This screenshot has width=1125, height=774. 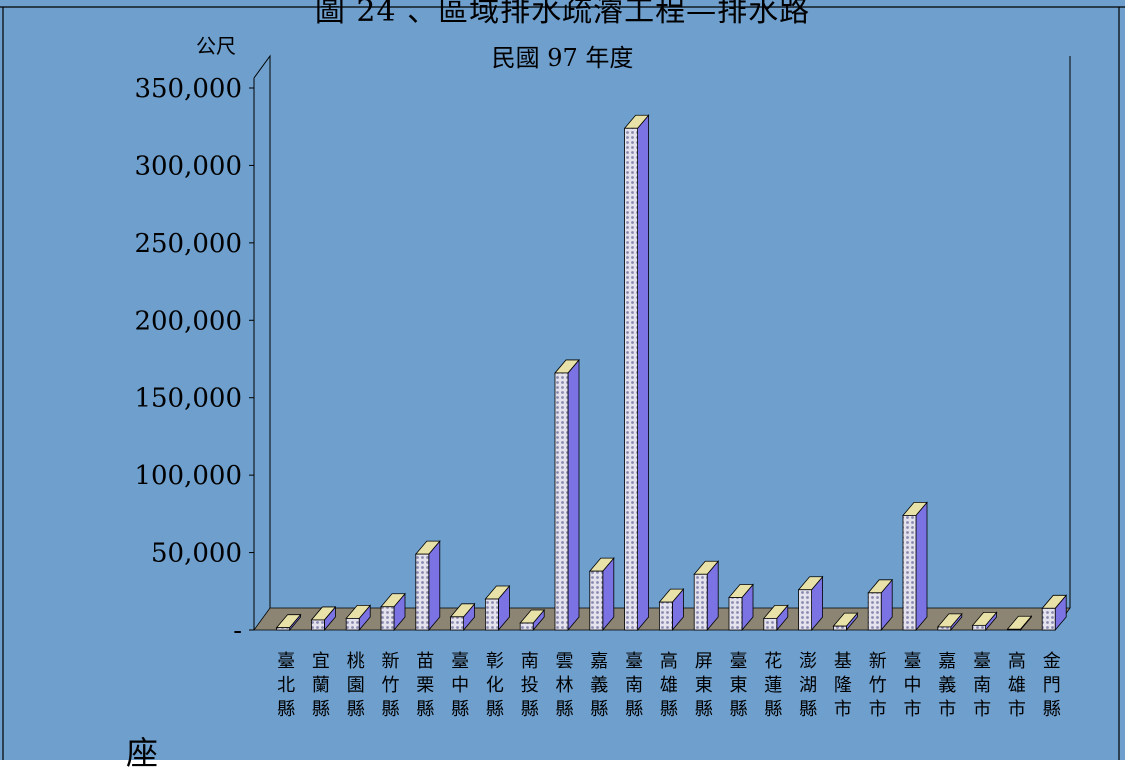 What do you see at coordinates (262, 331) in the screenshot?
I see `back-wall-left-edge` at bounding box center [262, 331].